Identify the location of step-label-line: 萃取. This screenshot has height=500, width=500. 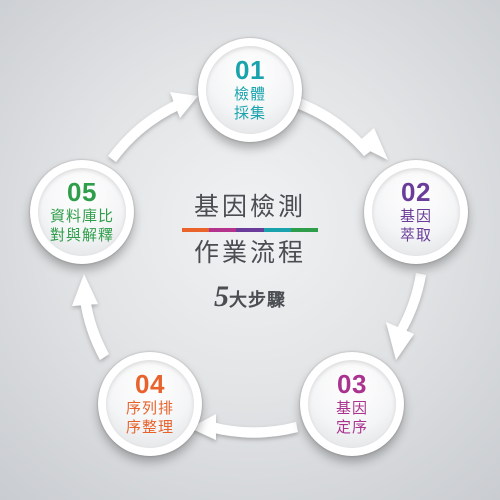
(415, 235).